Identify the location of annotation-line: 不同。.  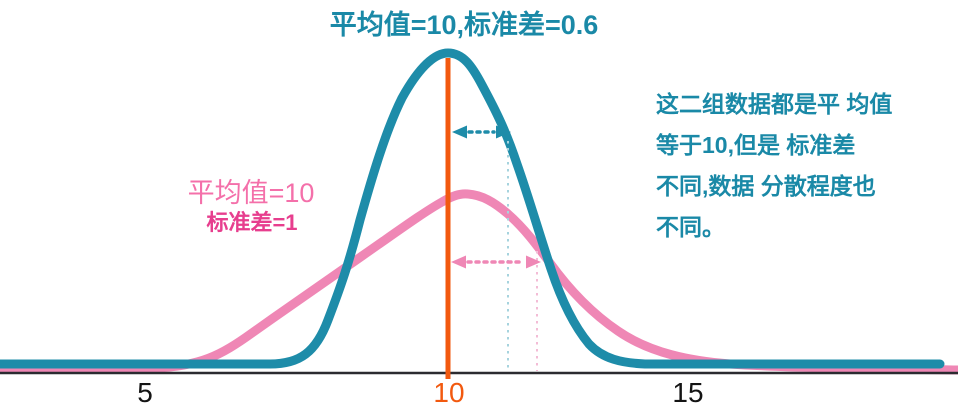
(690, 227).